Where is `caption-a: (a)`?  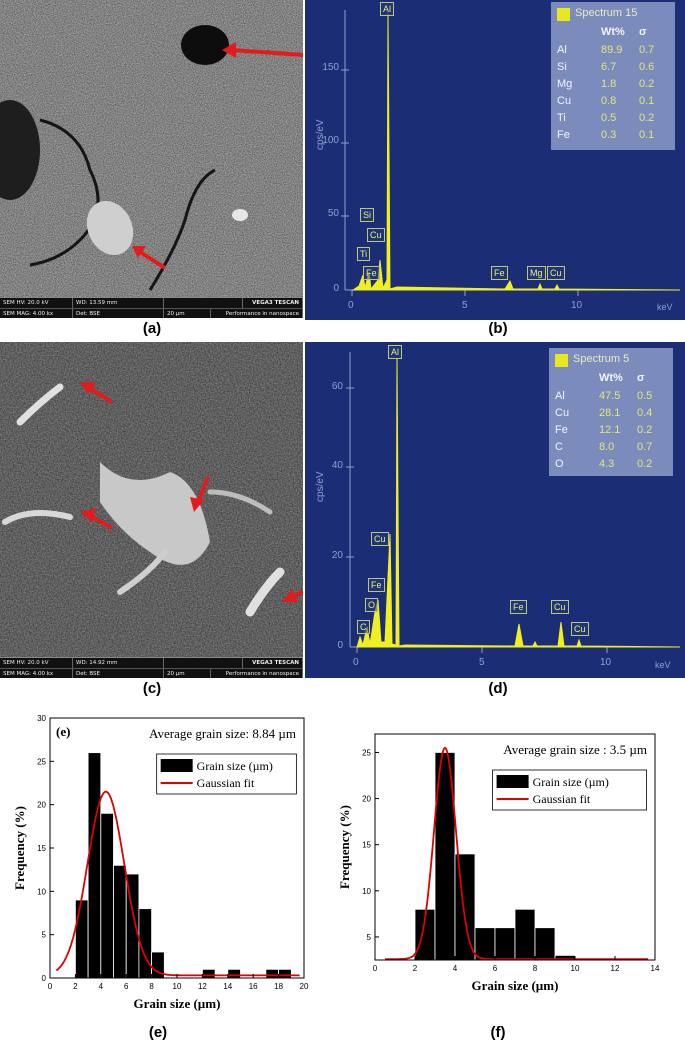
caption-a: (a) is located at coordinates (152, 328).